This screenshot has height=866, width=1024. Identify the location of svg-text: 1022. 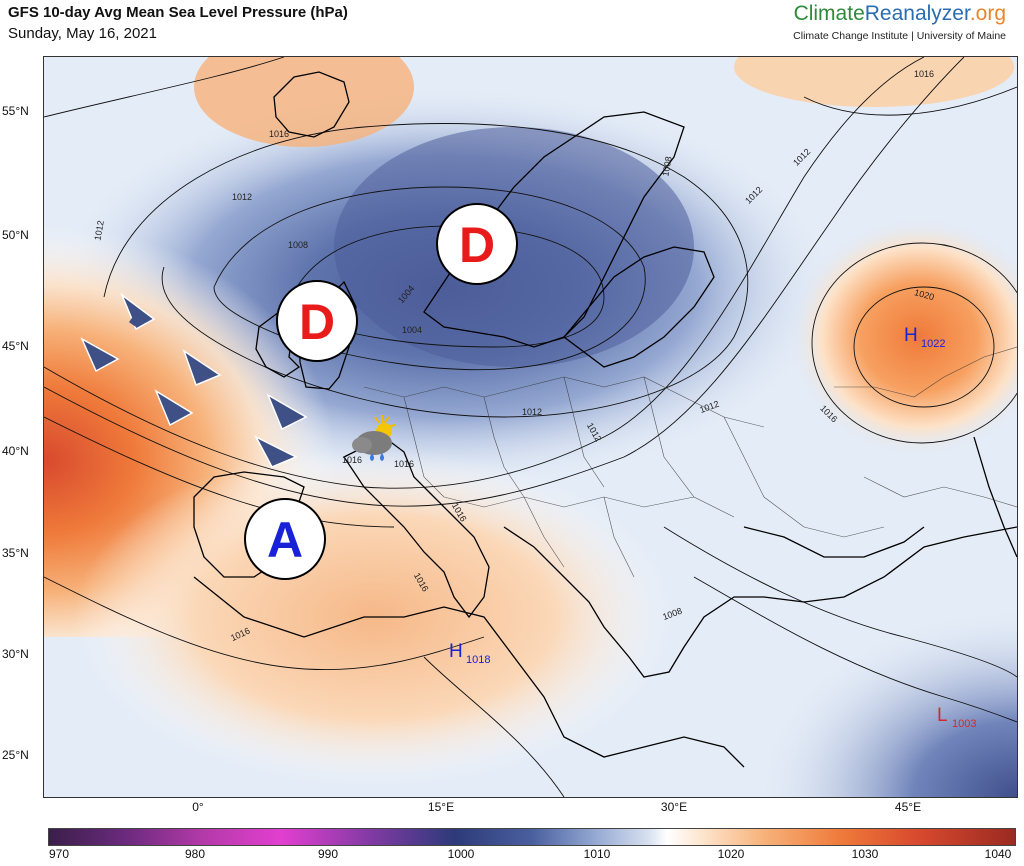
(933, 344).